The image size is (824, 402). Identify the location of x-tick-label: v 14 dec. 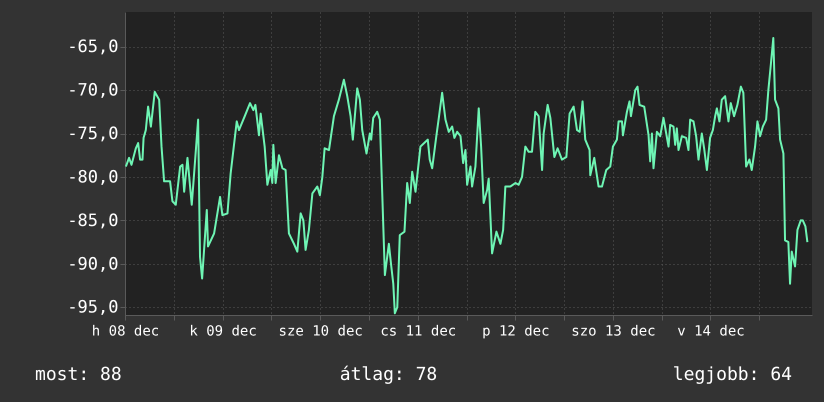
(711, 332).